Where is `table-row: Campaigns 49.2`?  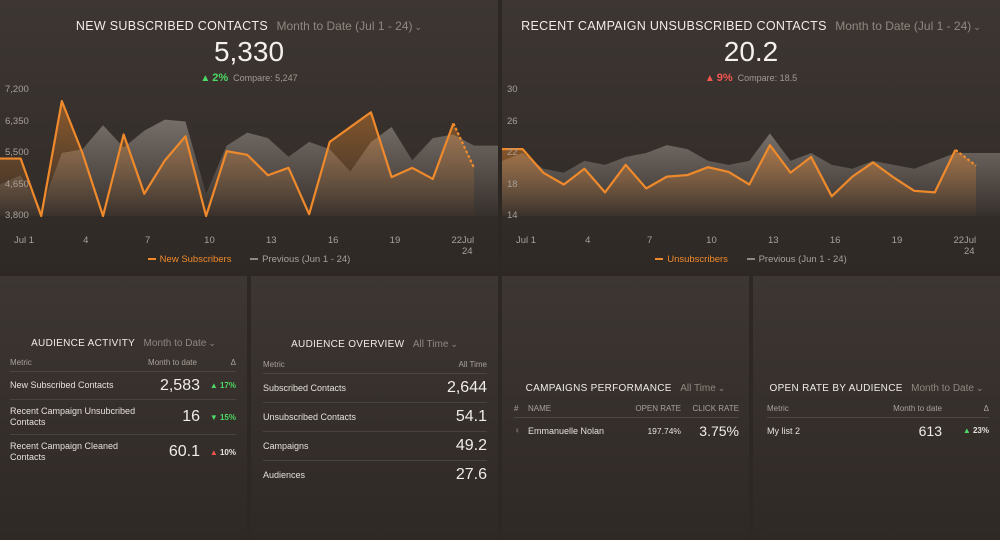 table-row: Campaigns 49.2 is located at coordinates (375, 446).